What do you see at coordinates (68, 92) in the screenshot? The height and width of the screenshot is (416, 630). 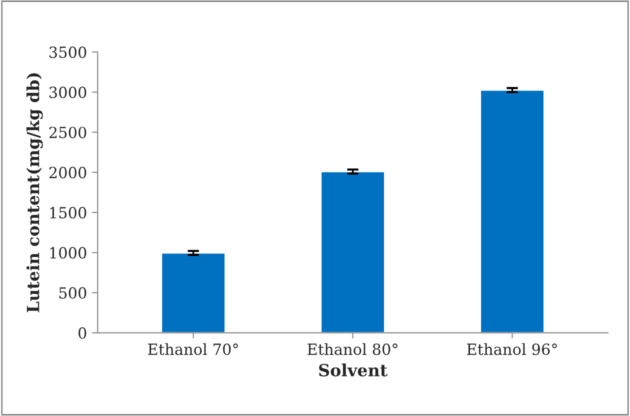 I see `y-tick-label: 3000` at bounding box center [68, 92].